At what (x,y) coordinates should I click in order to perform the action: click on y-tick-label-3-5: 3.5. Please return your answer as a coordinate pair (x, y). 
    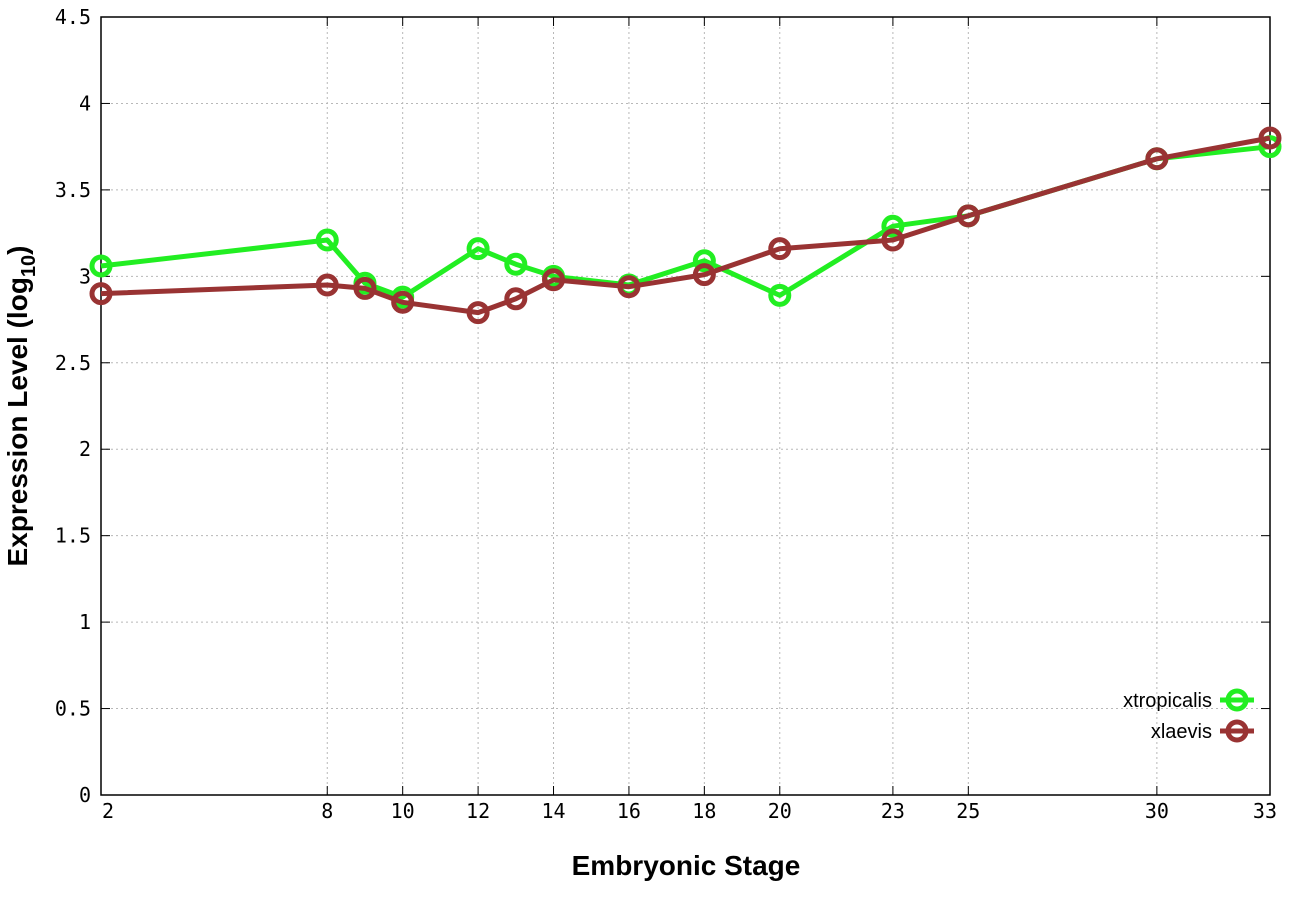
    Looking at the image, I should click on (73, 190).